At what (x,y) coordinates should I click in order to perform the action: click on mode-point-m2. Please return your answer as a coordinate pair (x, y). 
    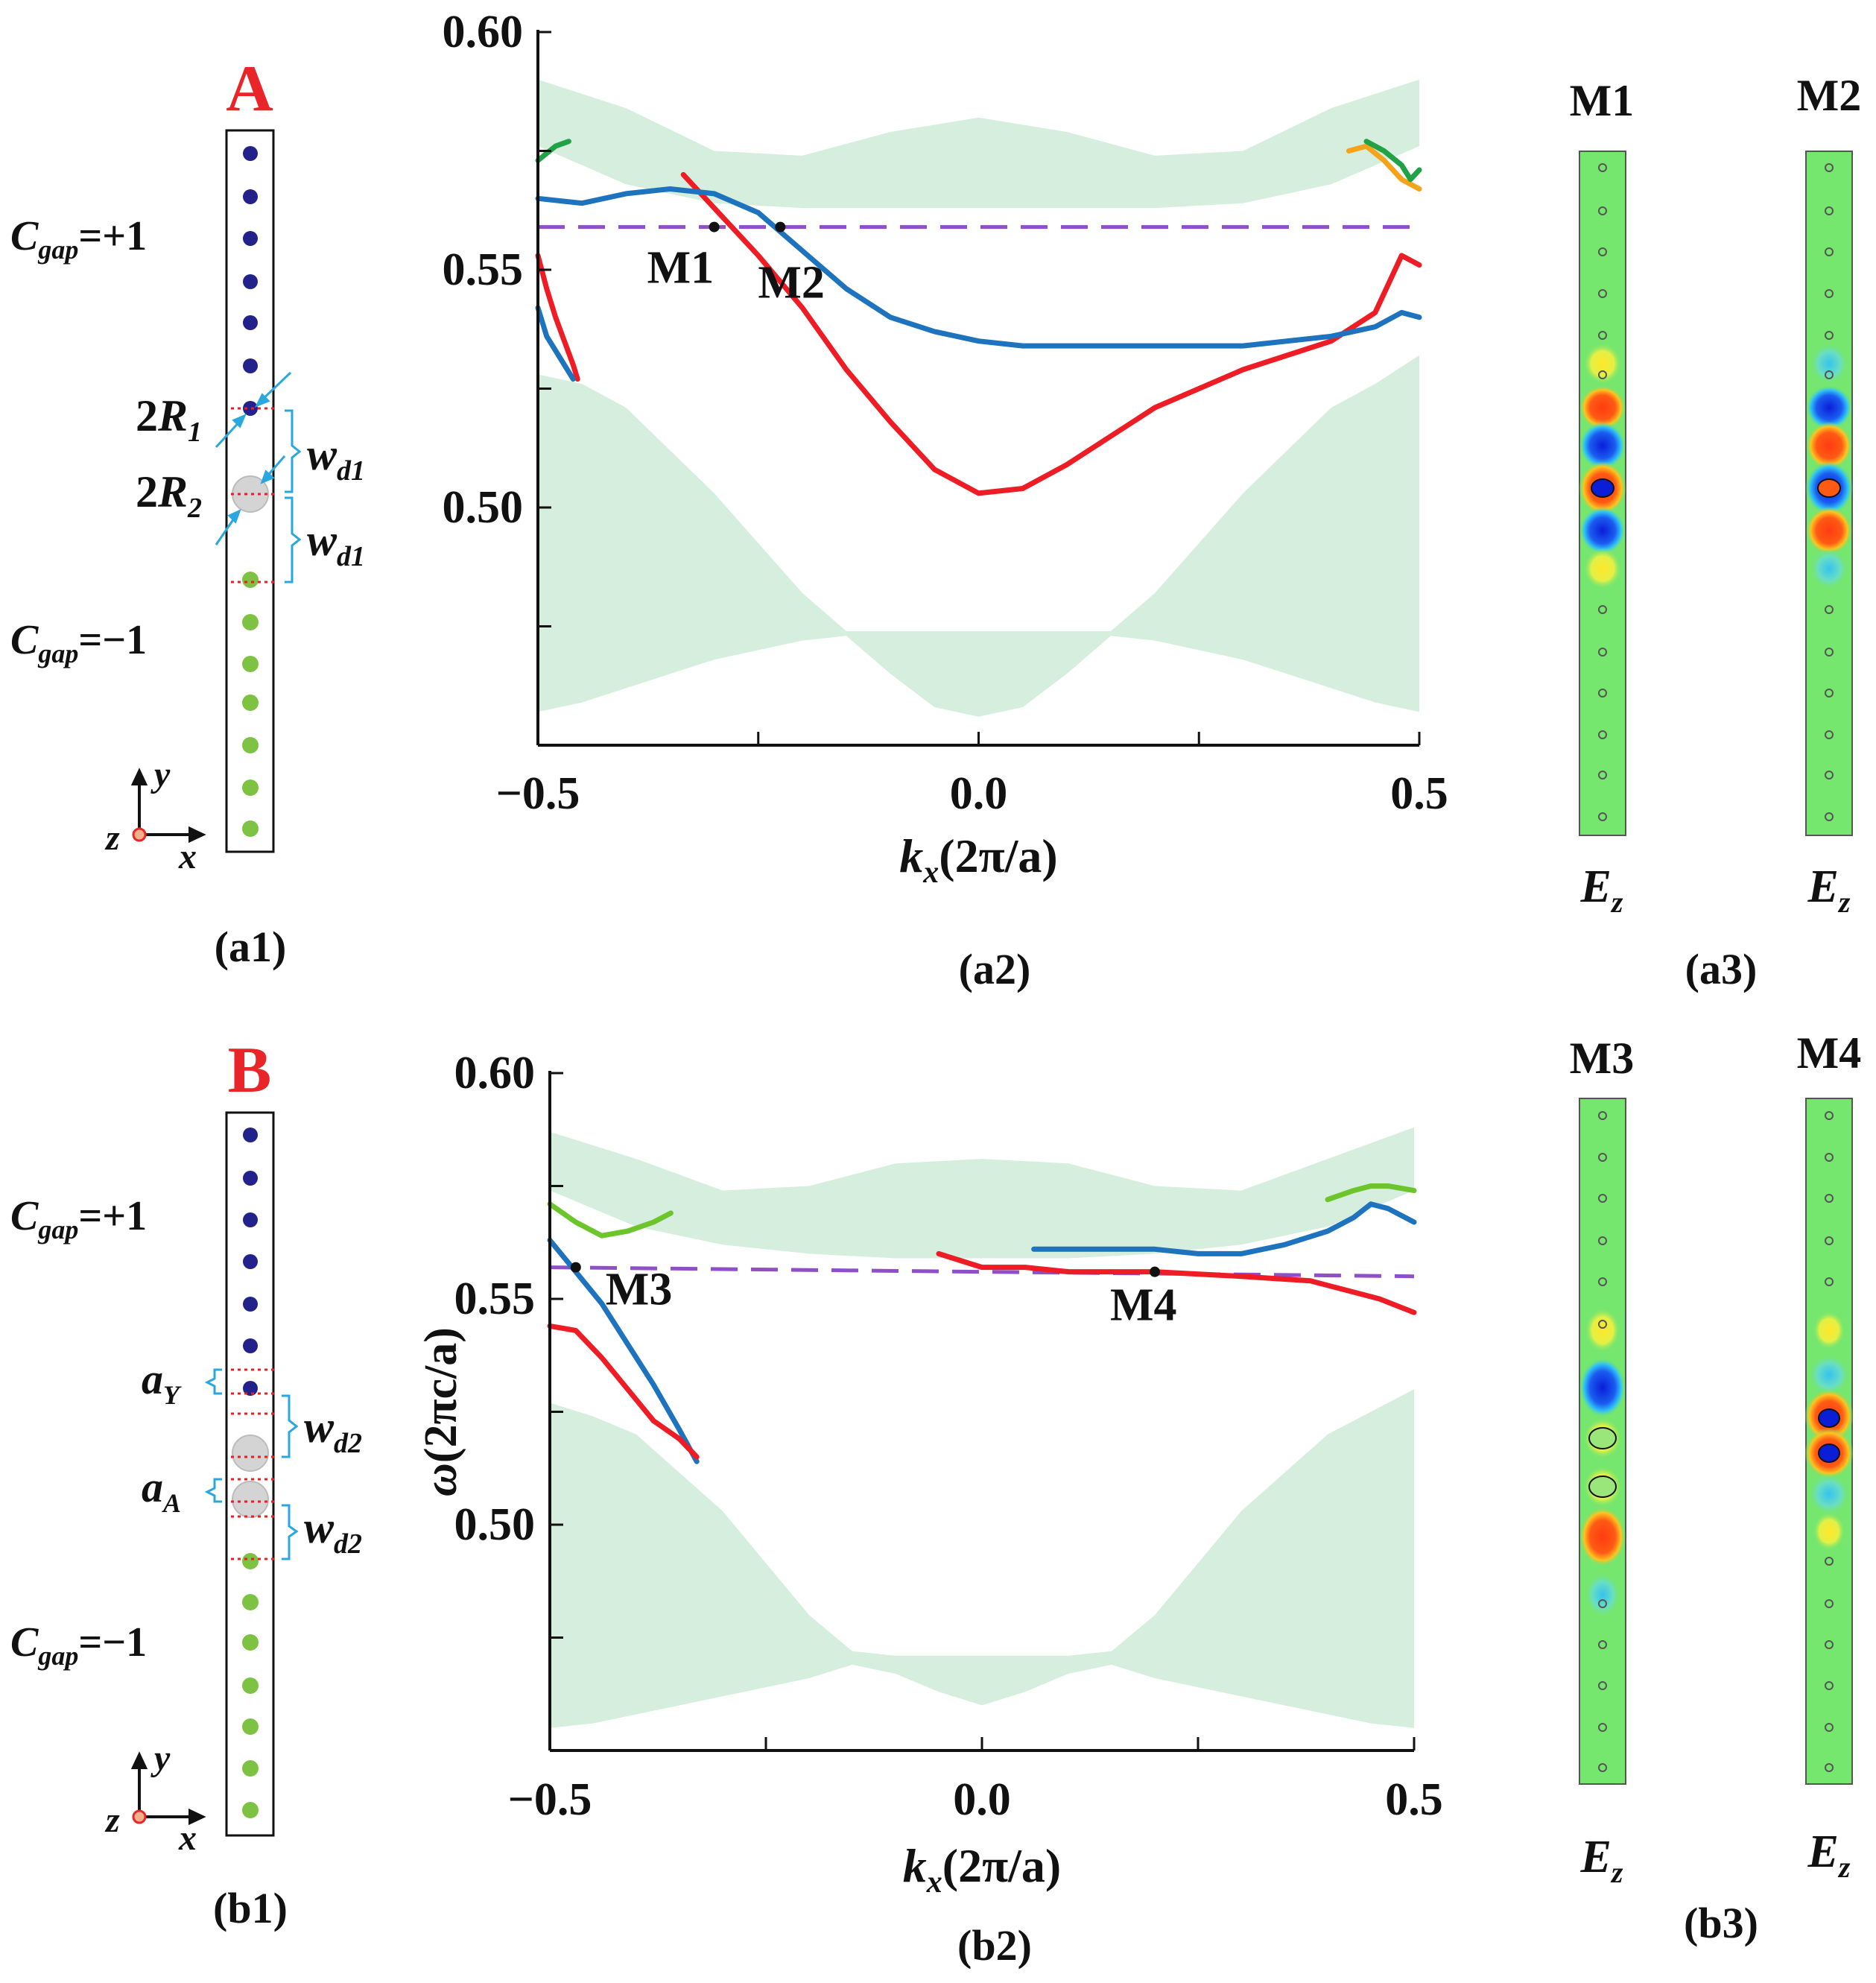
    Looking at the image, I should click on (780, 227).